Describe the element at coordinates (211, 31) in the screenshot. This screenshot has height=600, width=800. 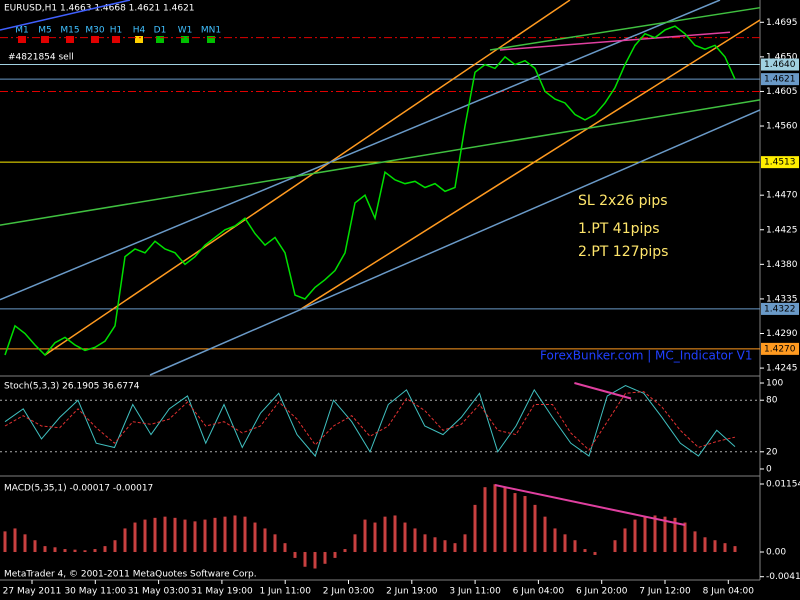
I see `timeframe-label: MN1` at that location.